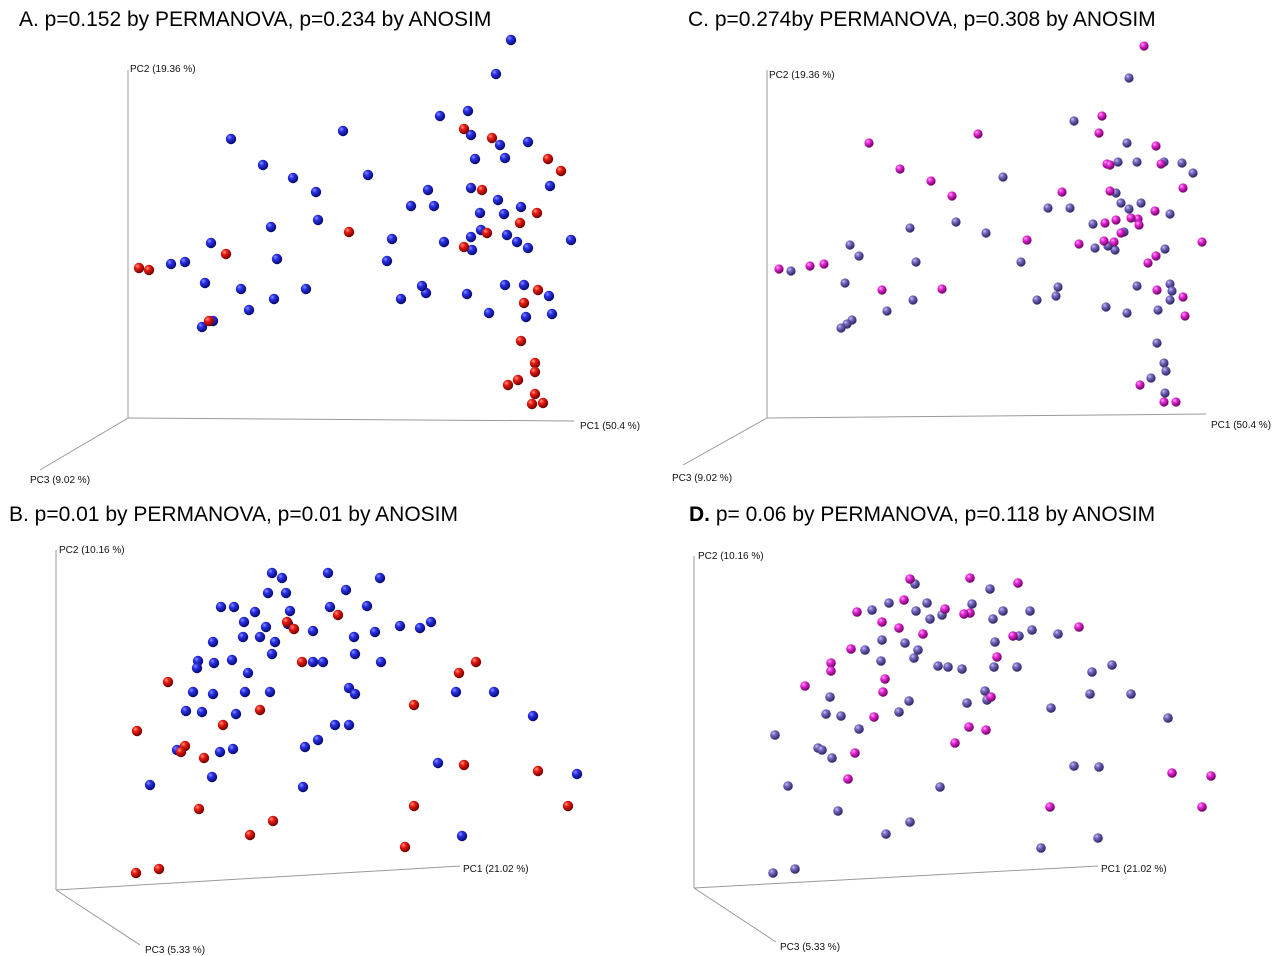 The width and height of the screenshot is (1281, 956). I want to click on panel-c-pc1-label: PC1 (50.4 %), so click(1241, 425).